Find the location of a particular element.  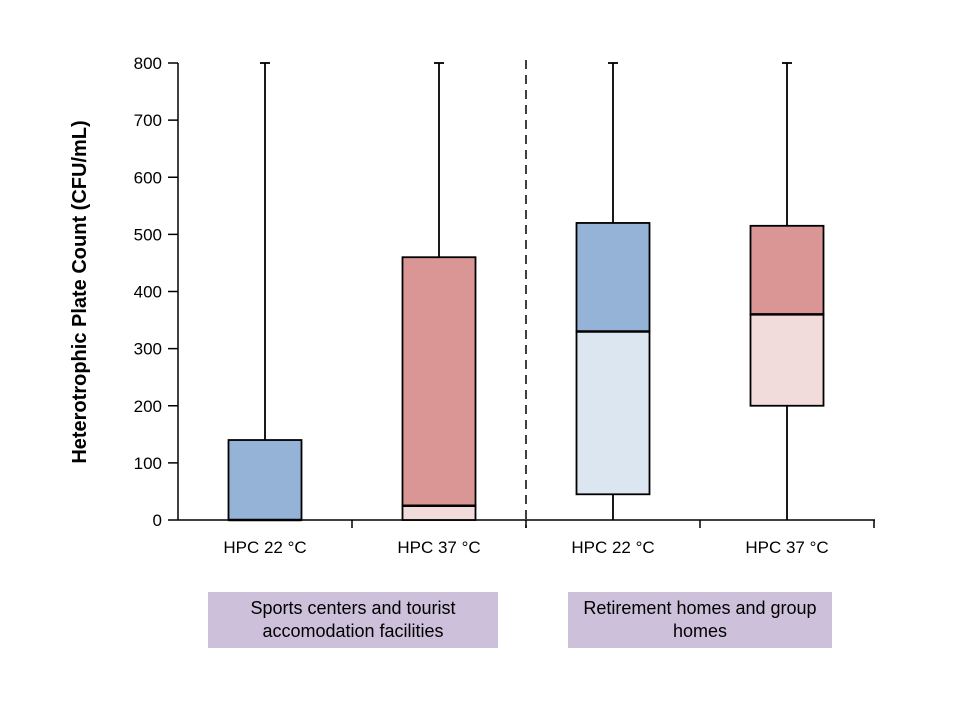

group-label-retirement: Retirement homes and group homes is located at coordinates (700, 620).